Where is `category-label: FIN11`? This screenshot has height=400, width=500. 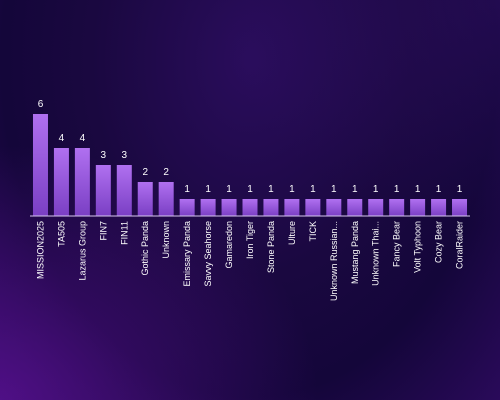
category-label: FIN11 is located at coordinates (124, 233).